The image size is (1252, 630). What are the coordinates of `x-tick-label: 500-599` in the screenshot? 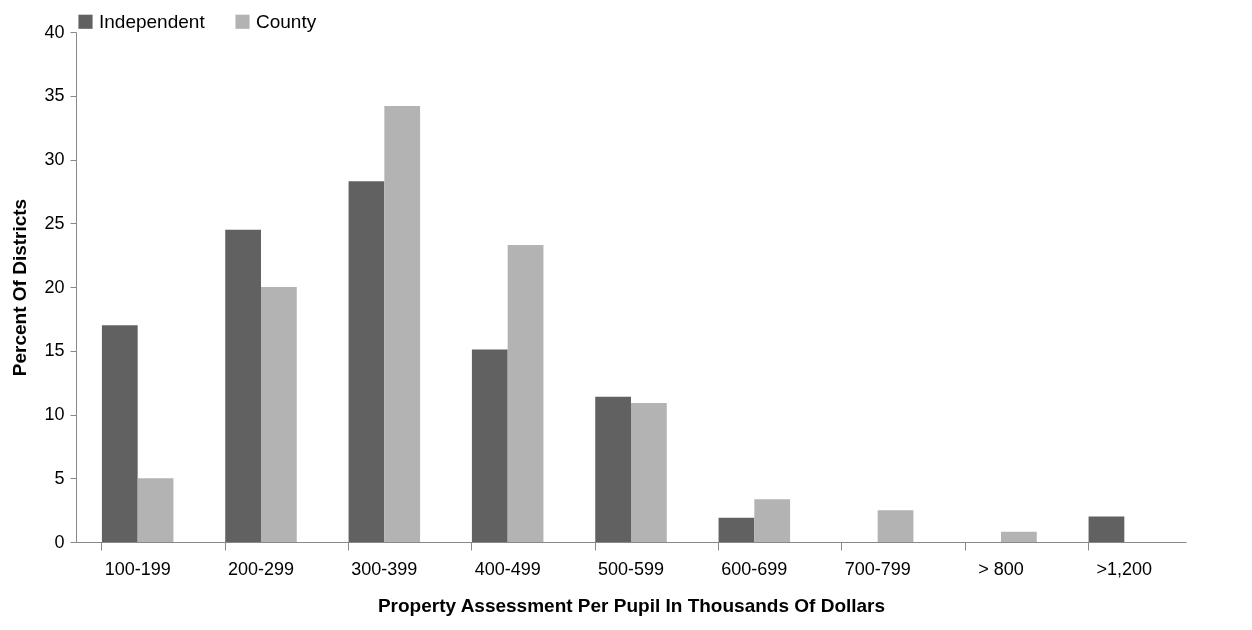 It's located at (631, 568).